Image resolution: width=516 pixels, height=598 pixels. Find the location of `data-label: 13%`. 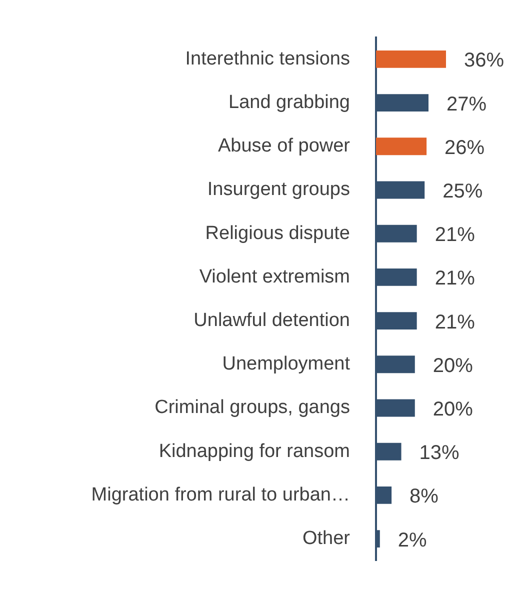

data-label: 13% is located at coordinates (439, 453).